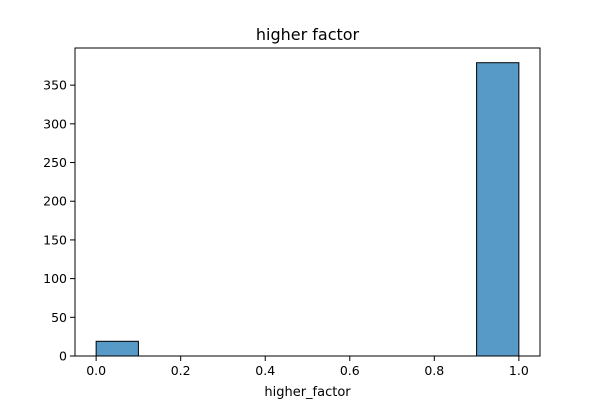 The image size is (600, 400). Describe the element at coordinates (434, 370) in the screenshot. I see `x-tick-label: 0.8` at that location.